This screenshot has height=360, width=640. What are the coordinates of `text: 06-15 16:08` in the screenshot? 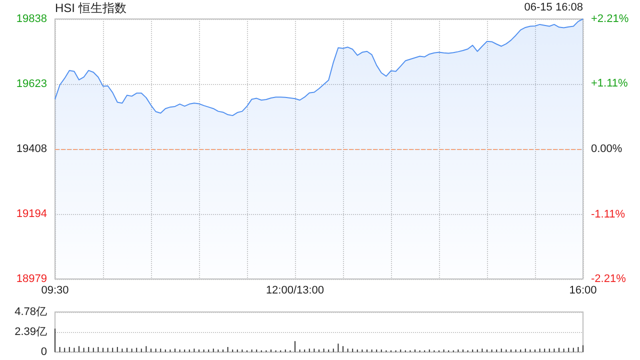 It's located at (553, 8).